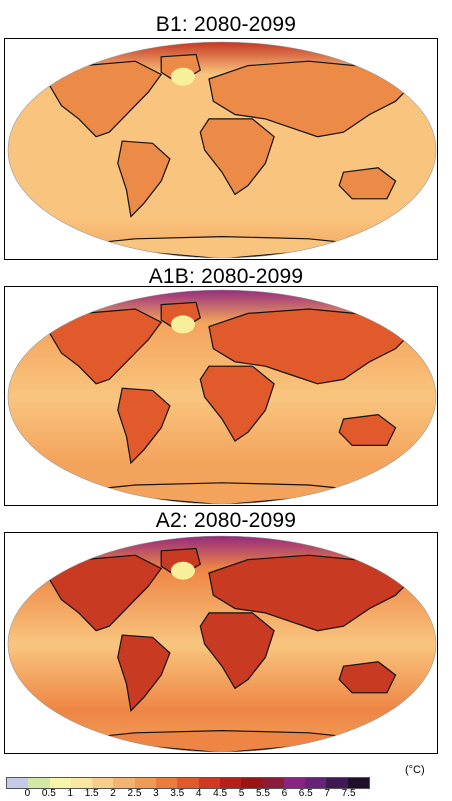  What do you see at coordinates (134, 793) in the screenshot?
I see `colorbar-tick-label: 2.5` at bounding box center [134, 793].